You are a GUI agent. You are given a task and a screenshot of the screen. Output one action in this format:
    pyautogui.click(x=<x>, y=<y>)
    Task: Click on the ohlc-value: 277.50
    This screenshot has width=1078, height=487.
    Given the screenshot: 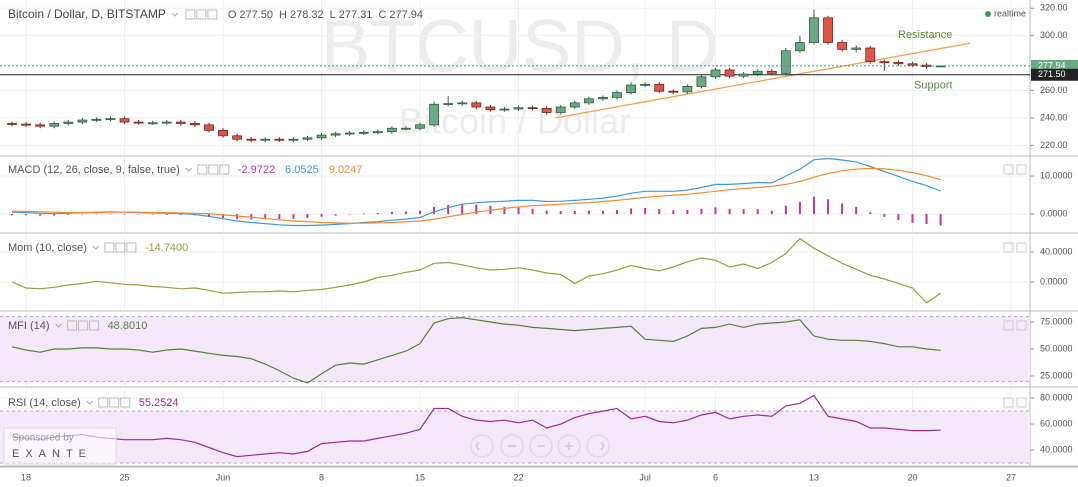 What is the action you would take?
    pyautogui.click(x=256, y=15)
    